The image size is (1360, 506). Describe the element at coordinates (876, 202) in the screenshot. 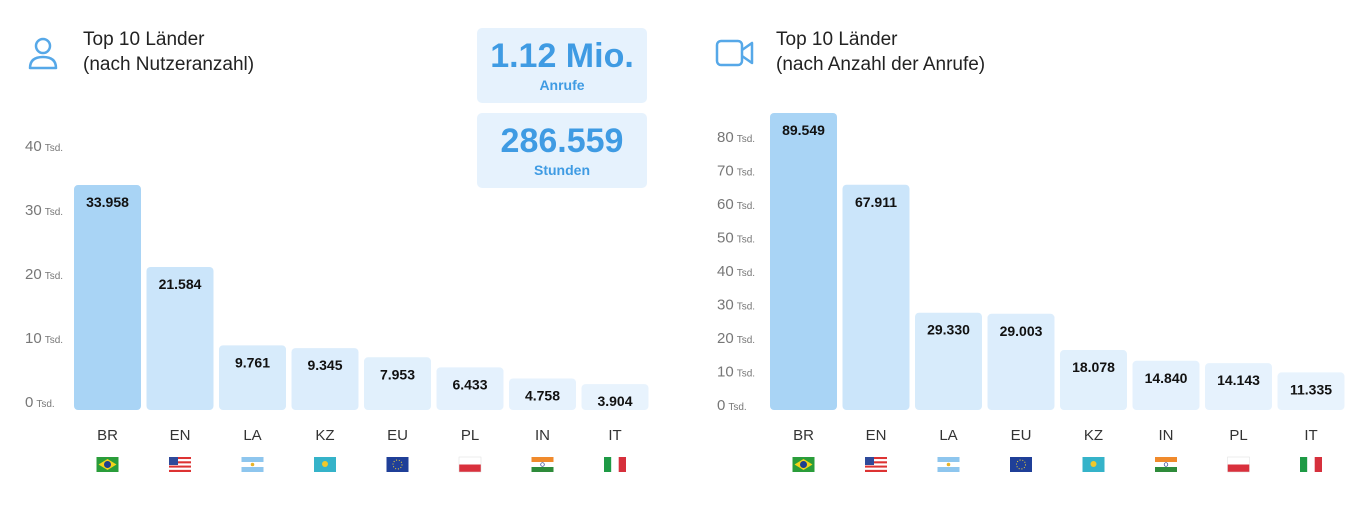

I see `bar-value-label: 67.911` at that location.